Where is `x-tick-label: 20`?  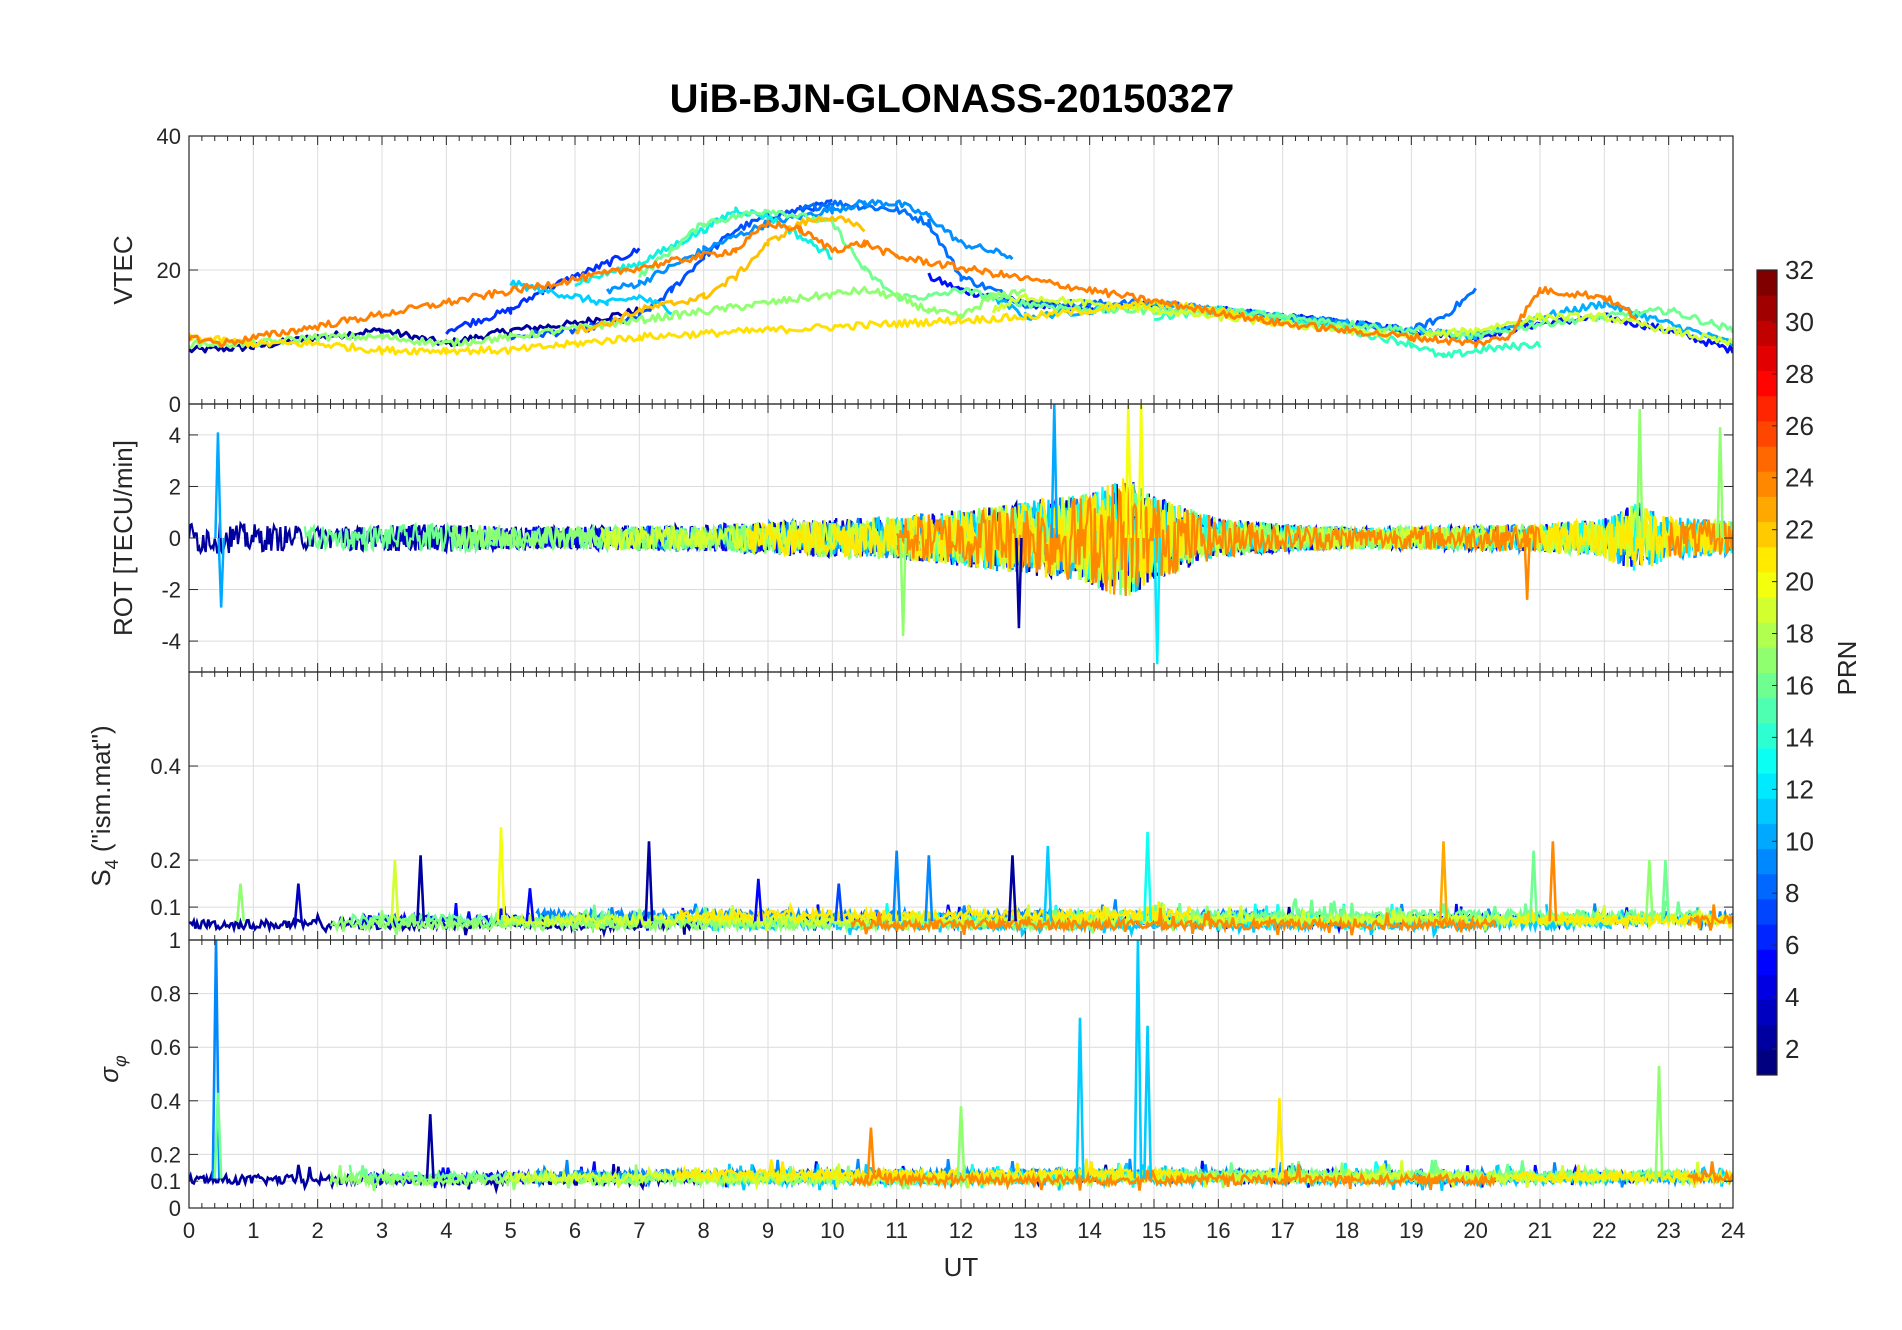 x-tick-label: 20 is located at coordinates (1475, 1230).